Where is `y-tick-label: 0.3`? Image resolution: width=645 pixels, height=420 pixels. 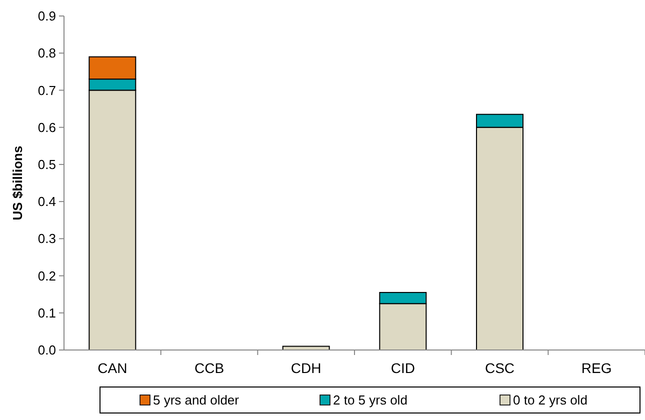
y-tick-label: 0.3 is located at coordinates (47, 238).